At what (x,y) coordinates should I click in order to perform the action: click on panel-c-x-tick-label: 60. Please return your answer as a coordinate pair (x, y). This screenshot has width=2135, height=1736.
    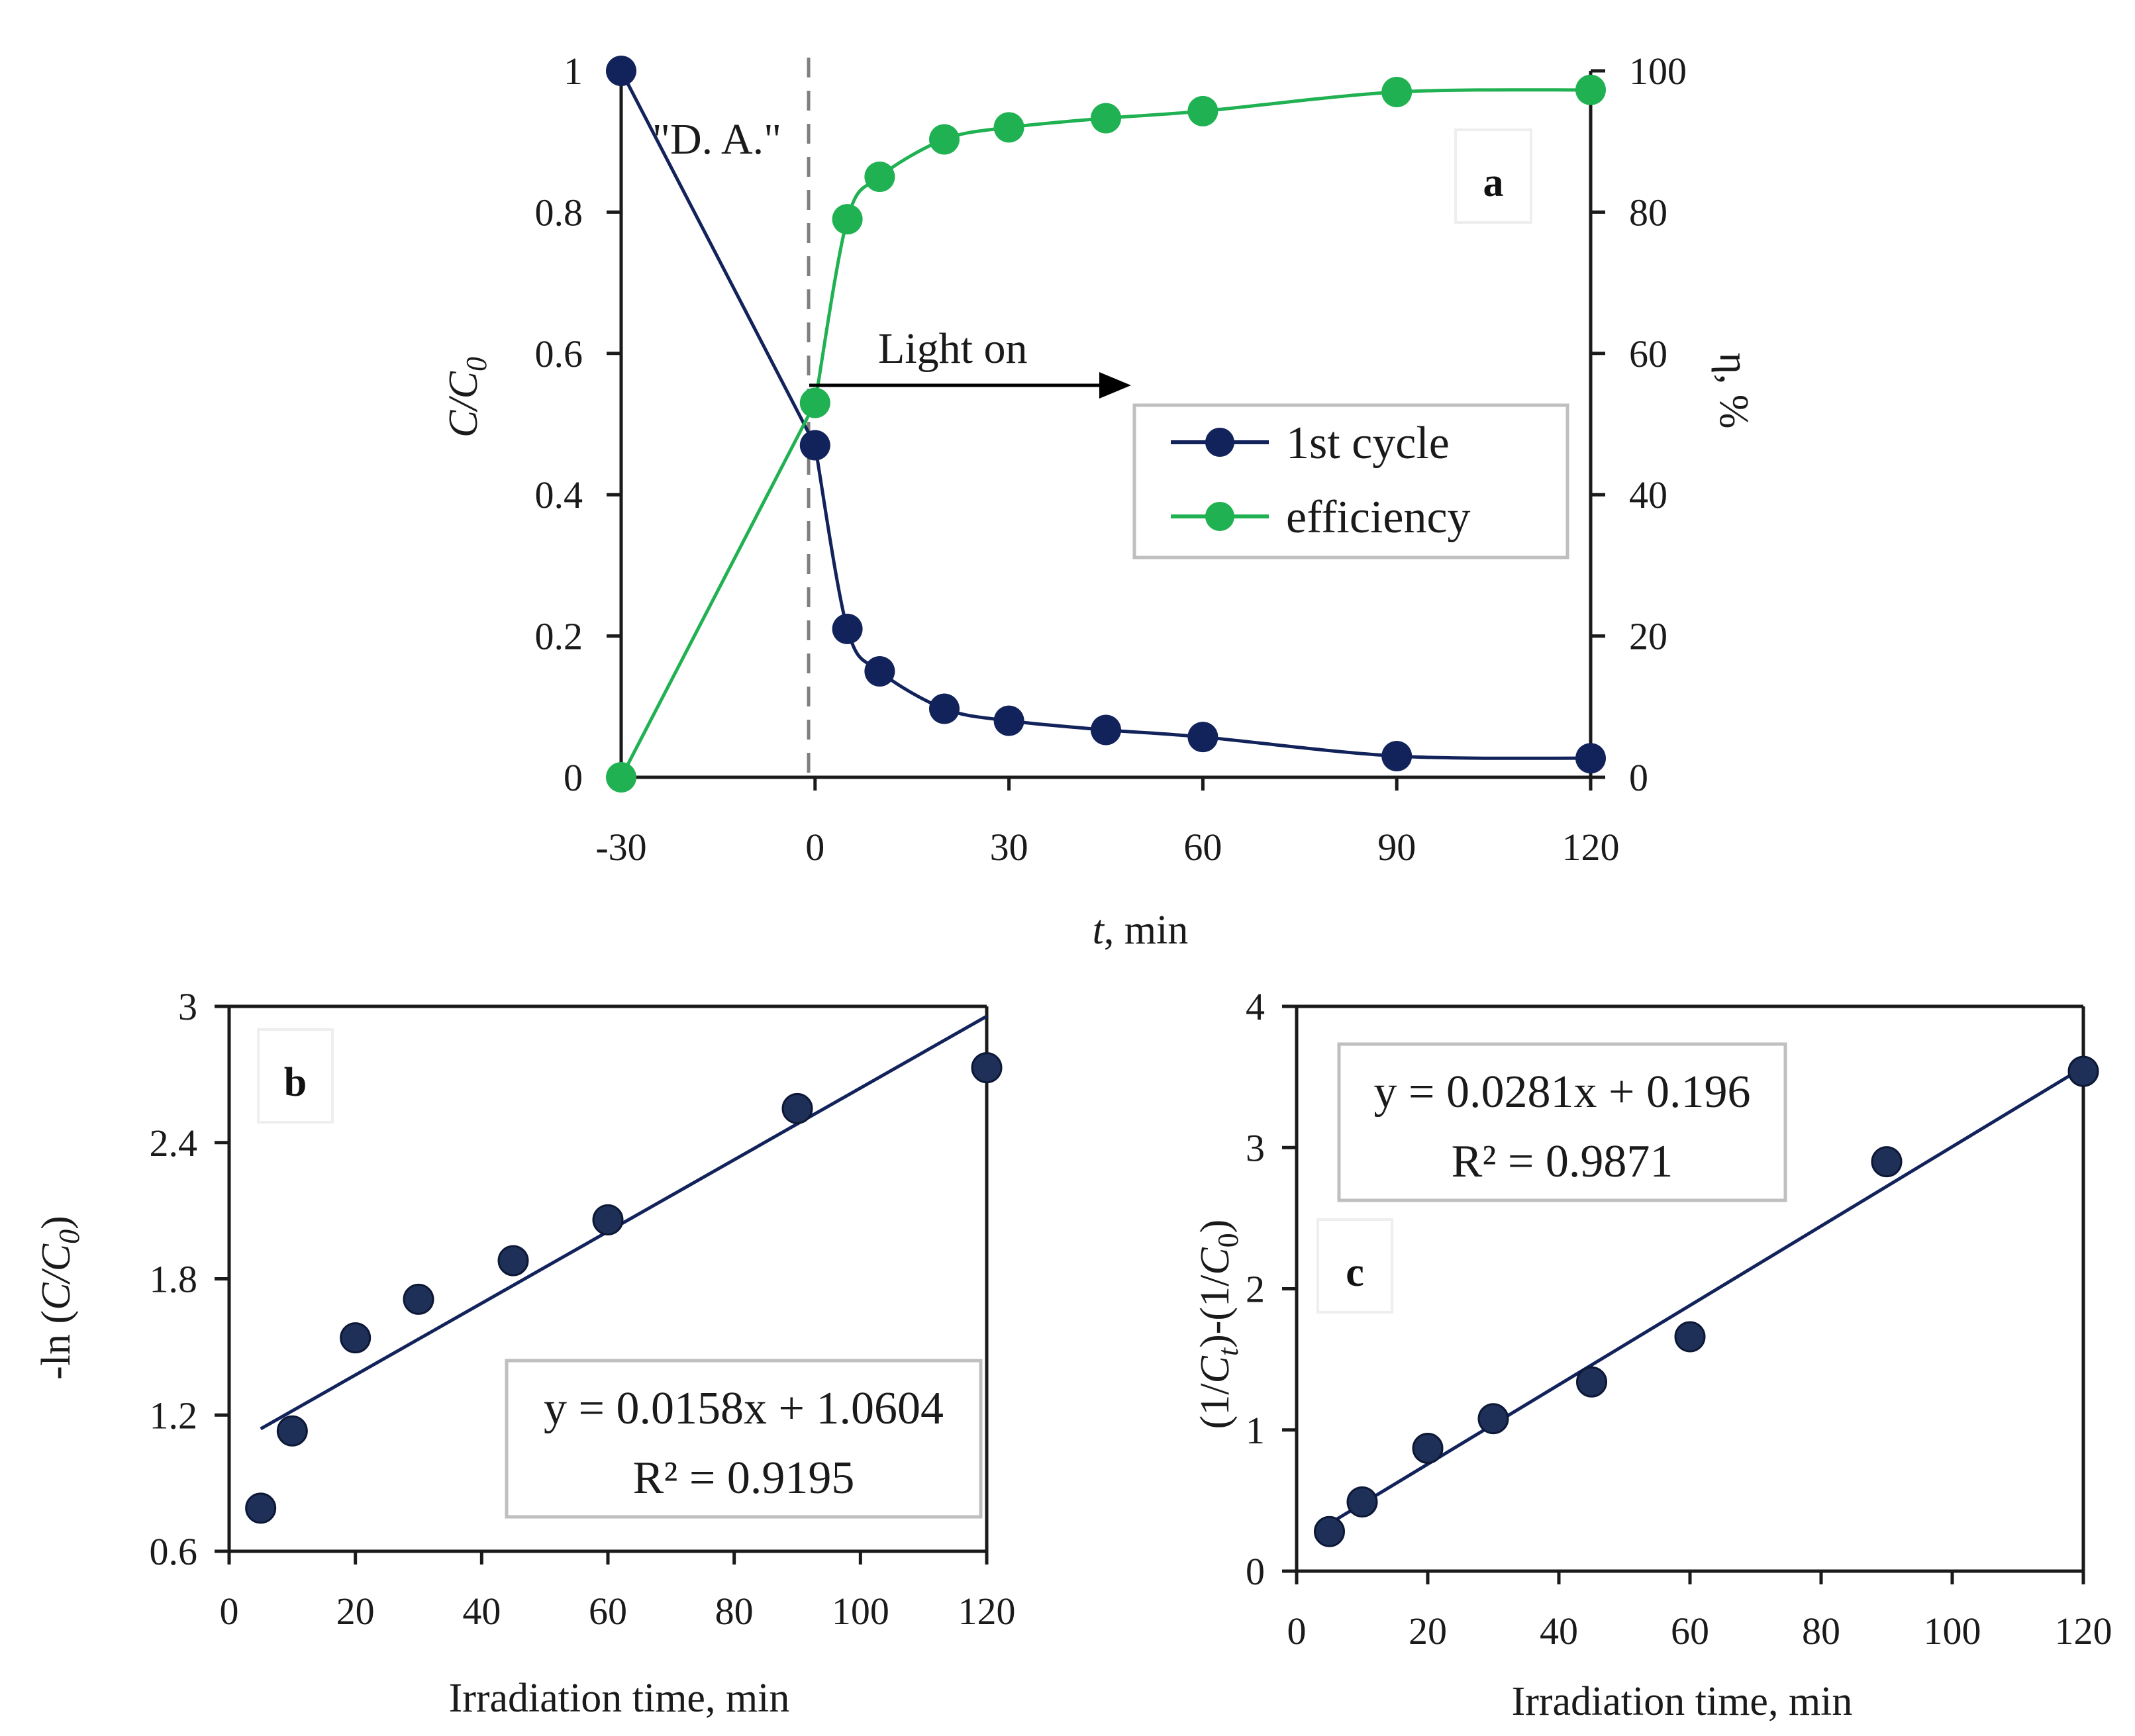
    Looking at the image, I should click on (1690, 1631).